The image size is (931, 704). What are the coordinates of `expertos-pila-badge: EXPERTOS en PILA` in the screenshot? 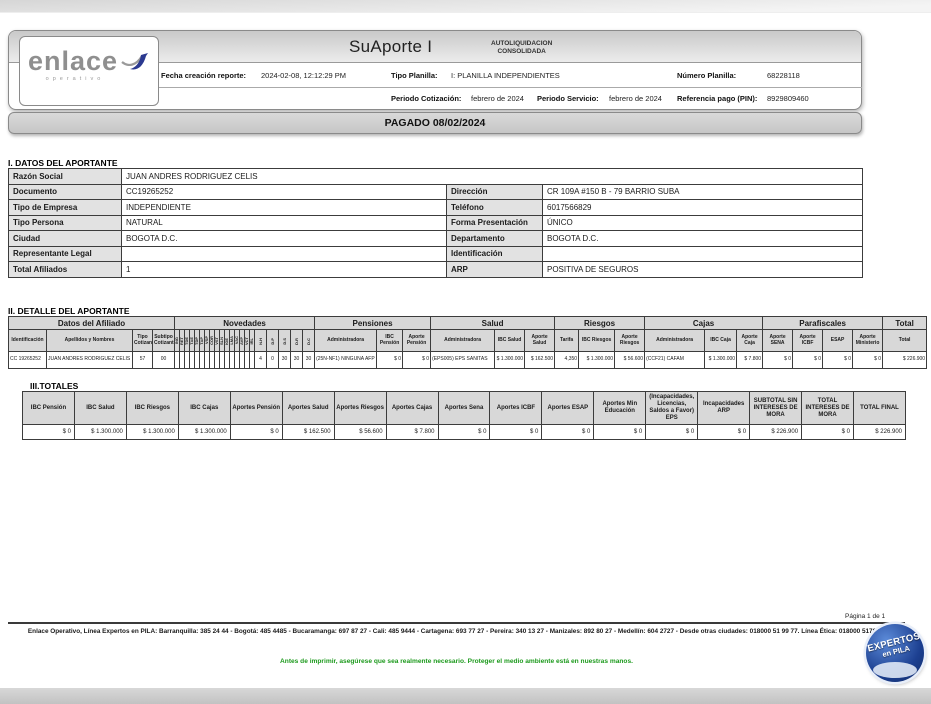 It's located at (895, 653).